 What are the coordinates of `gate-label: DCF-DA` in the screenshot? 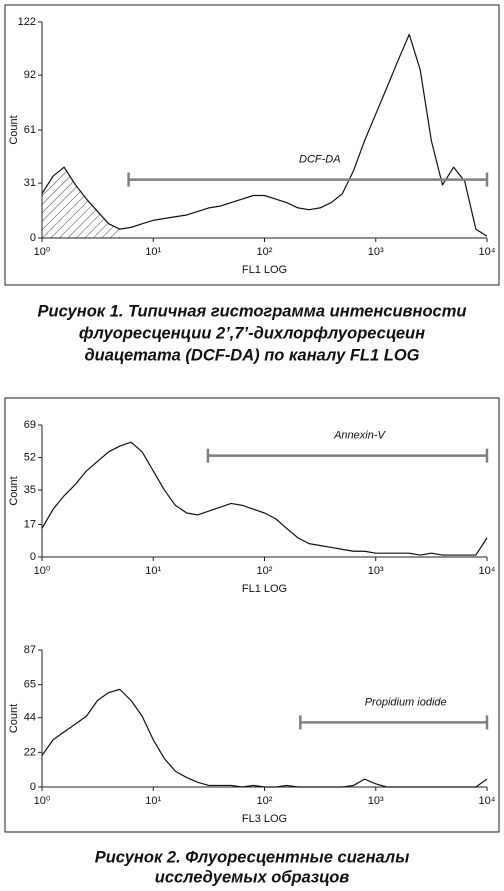 It's located at (320, 159).